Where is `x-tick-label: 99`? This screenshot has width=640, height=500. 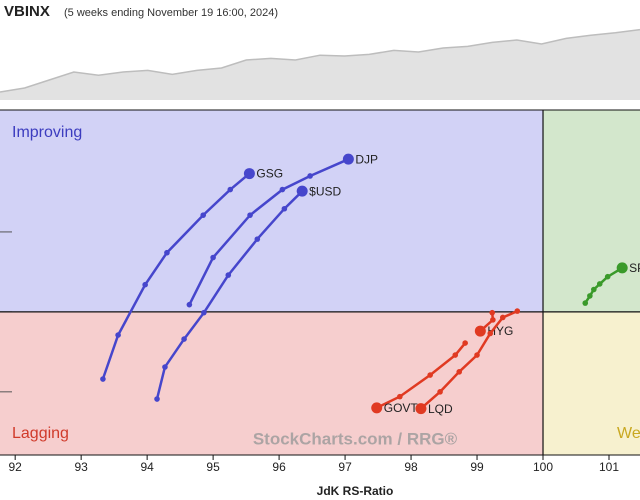
x-tick-label: 99 is located at coordinates (477, 467).